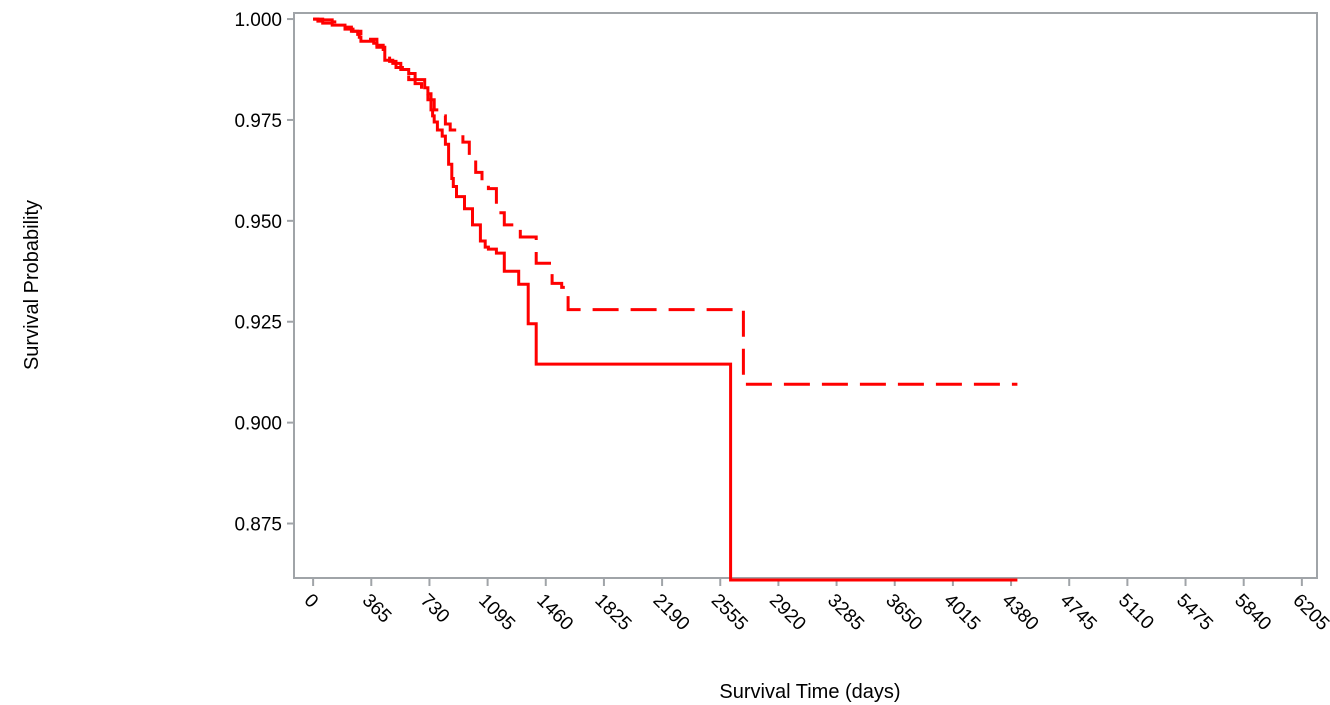 The width and height of the screenshot is (1330, 705). What do you see at coordinates (612, 612) in the screenshot?
I see `x-tick-label: 1825` at bounding box center [612, 612].